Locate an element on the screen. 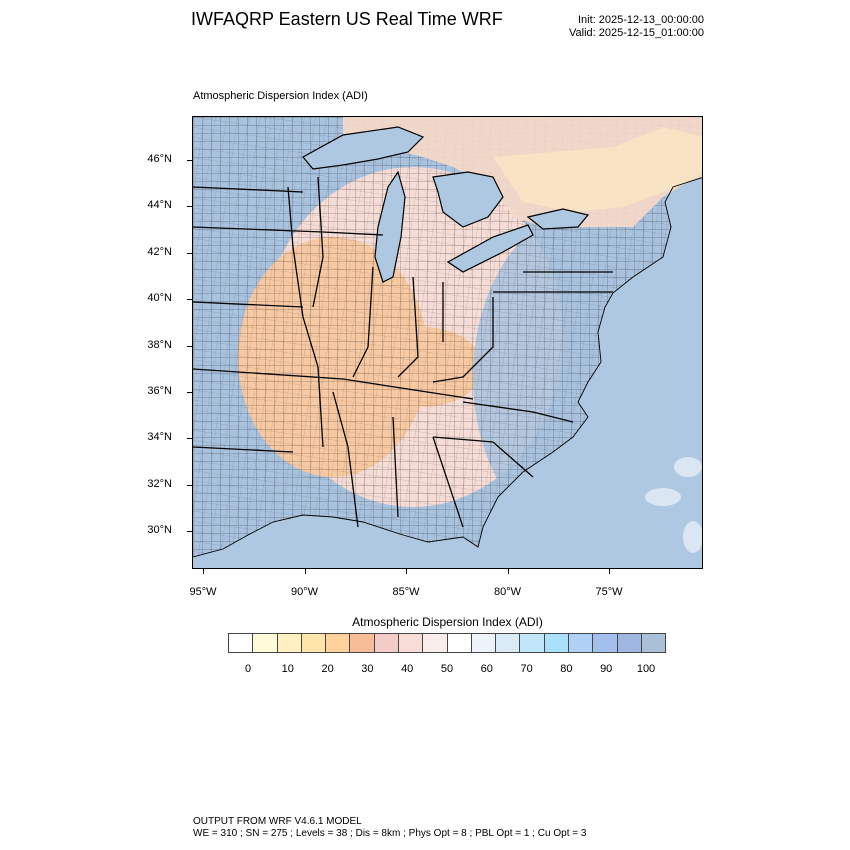  latitude-label: 34°N is located at coordinates (159, 437).